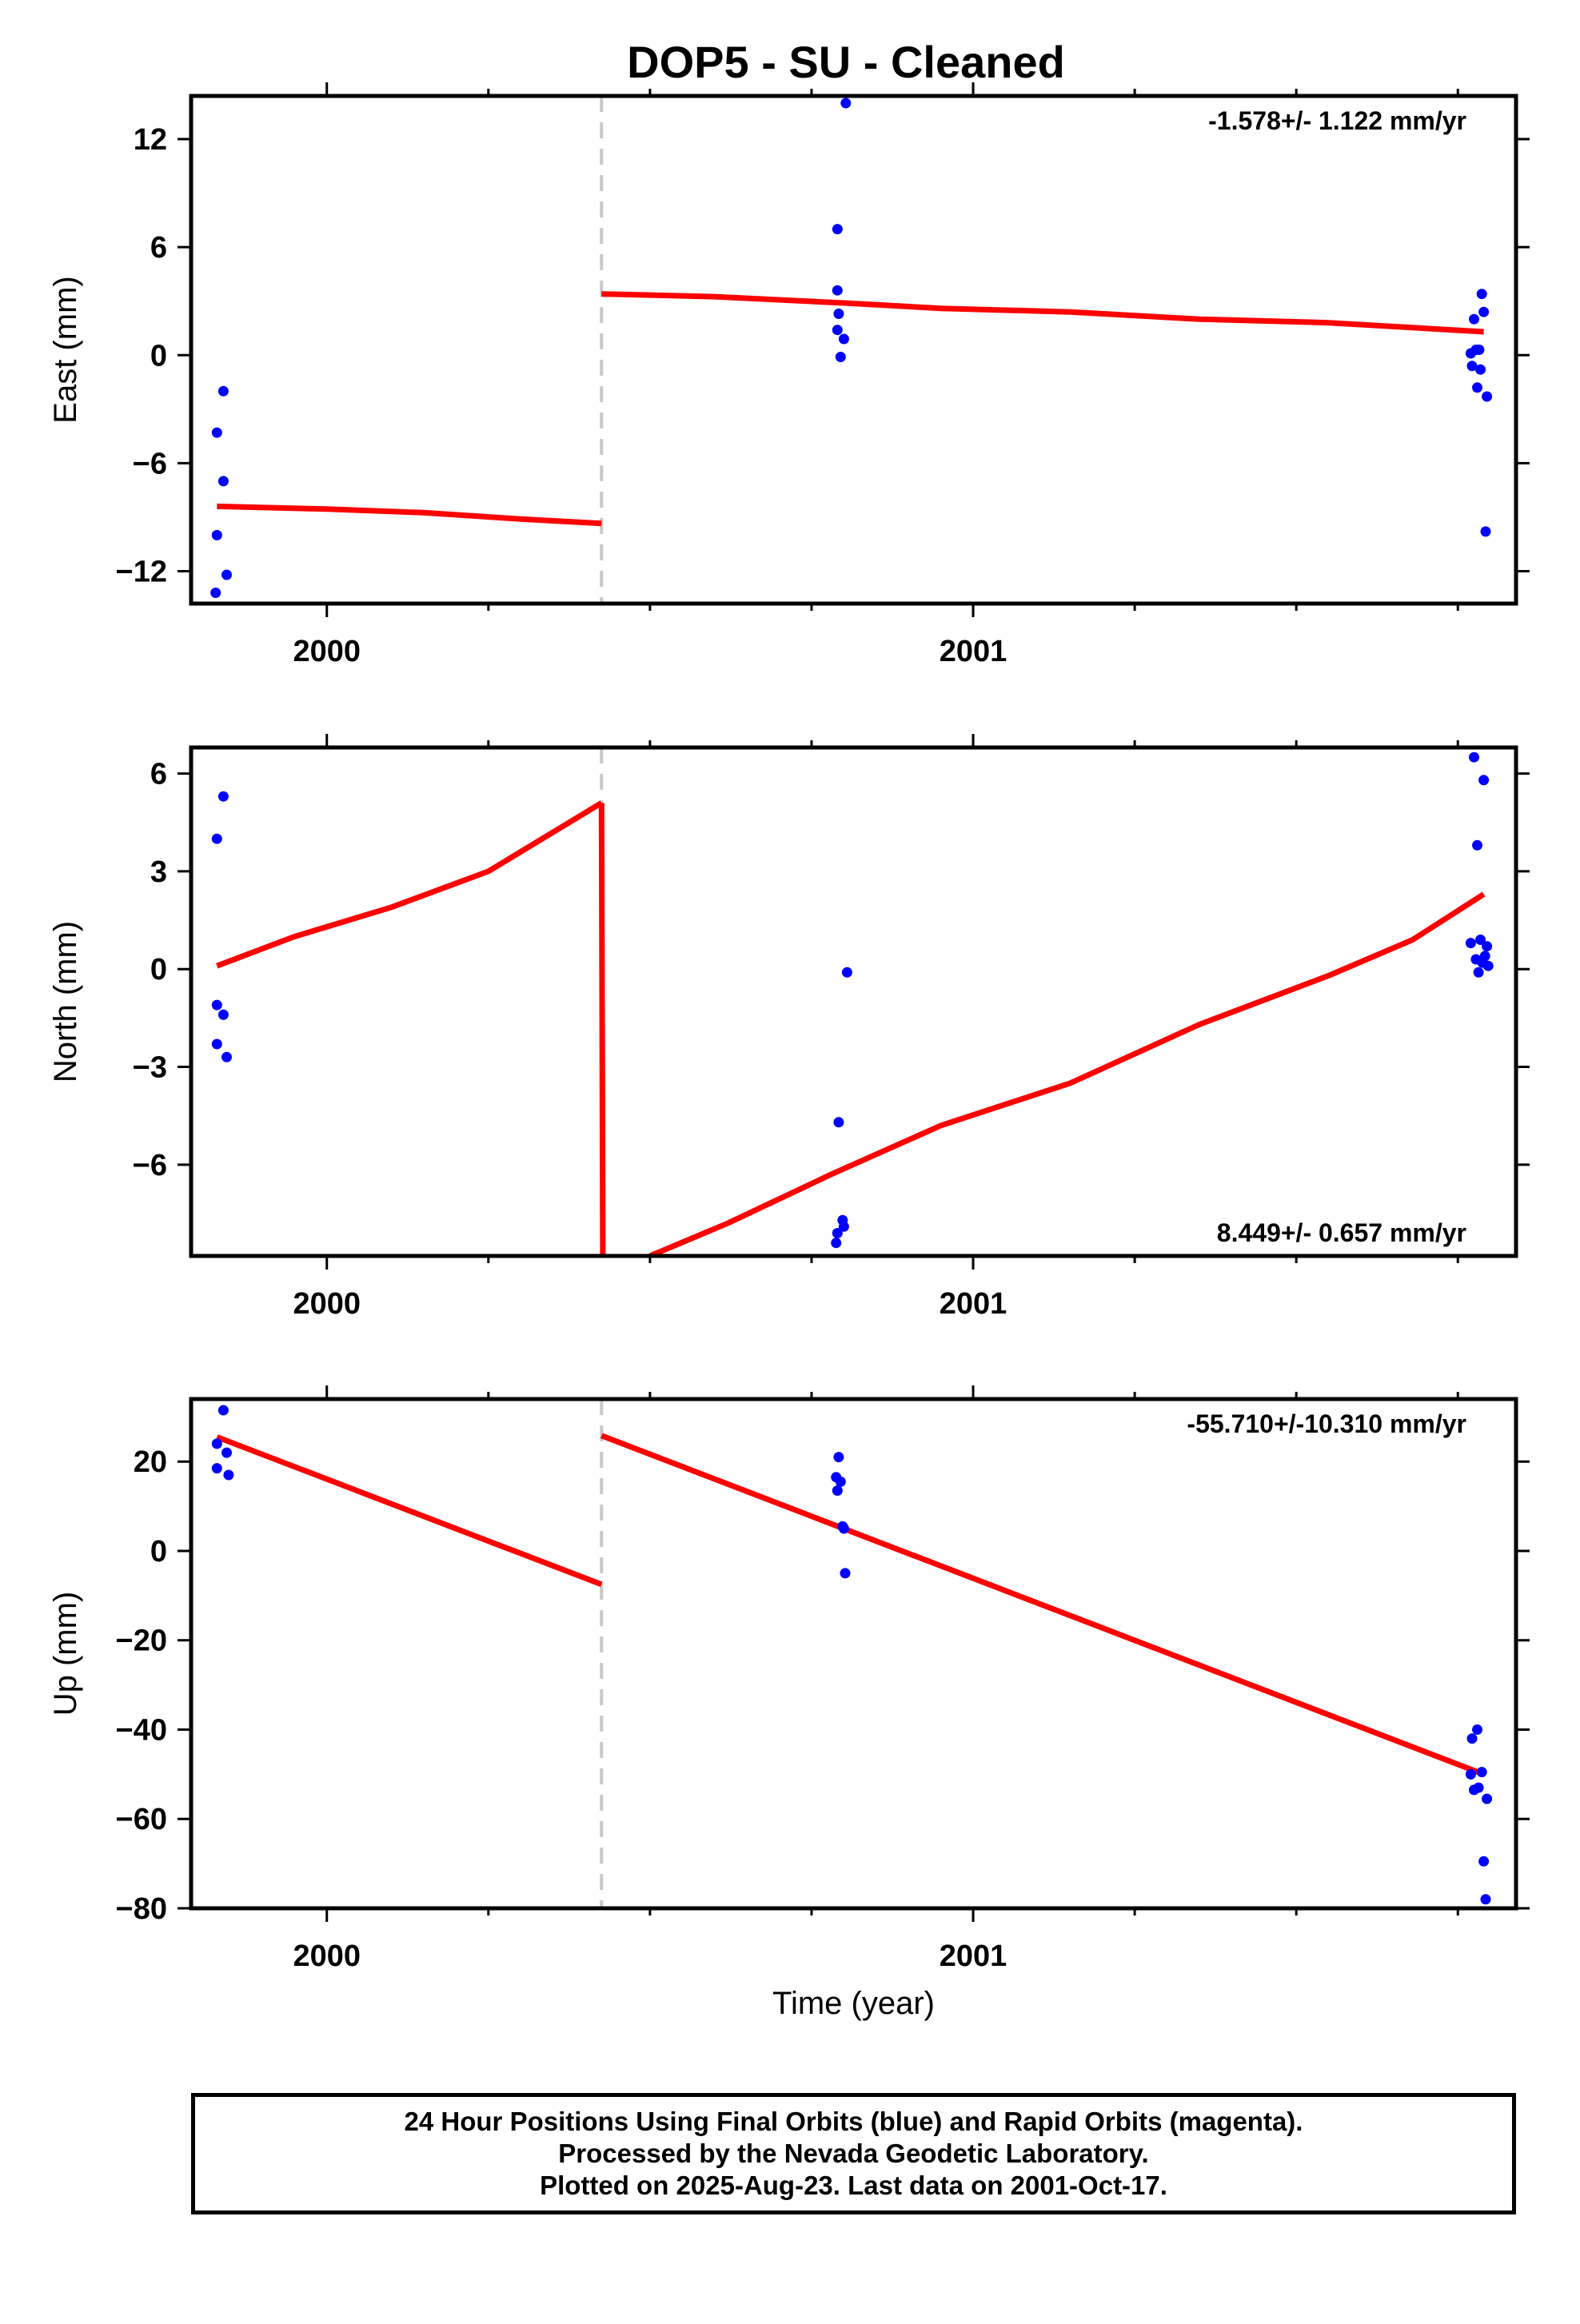 Image resolution: width=1580 pixels, height=2324 pixels. I want to click on up-x-tick-label: 2001, so click(973, 1956).